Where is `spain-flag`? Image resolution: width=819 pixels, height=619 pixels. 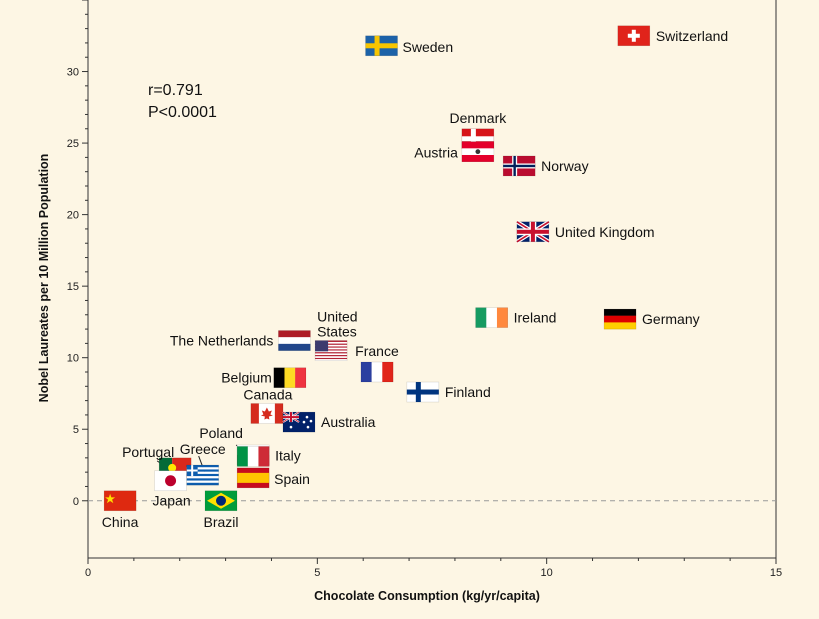 spain-flag is located at coordinates (253, 478).